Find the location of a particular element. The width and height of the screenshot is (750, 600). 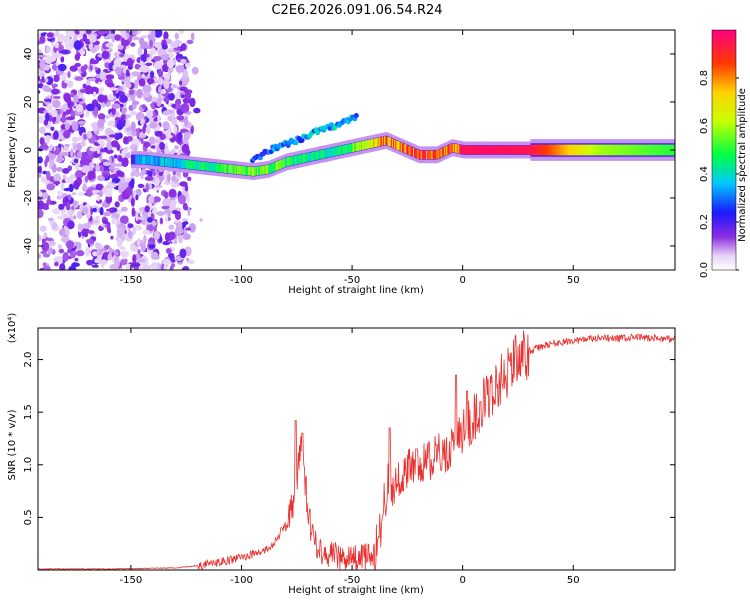

snr-y-label: SNR (10 * v/v) is located at coordinates (12, 444).